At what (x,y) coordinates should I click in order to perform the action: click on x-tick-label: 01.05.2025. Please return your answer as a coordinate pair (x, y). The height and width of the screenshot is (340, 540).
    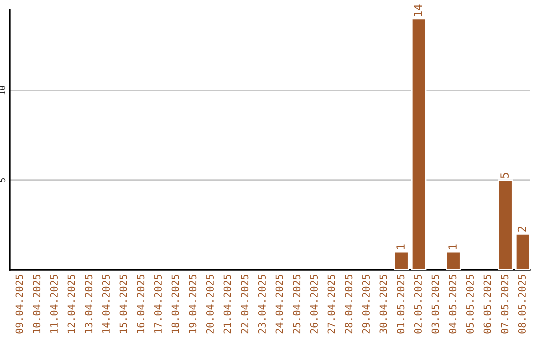
    Looking at the image, I should click on (401, 304).